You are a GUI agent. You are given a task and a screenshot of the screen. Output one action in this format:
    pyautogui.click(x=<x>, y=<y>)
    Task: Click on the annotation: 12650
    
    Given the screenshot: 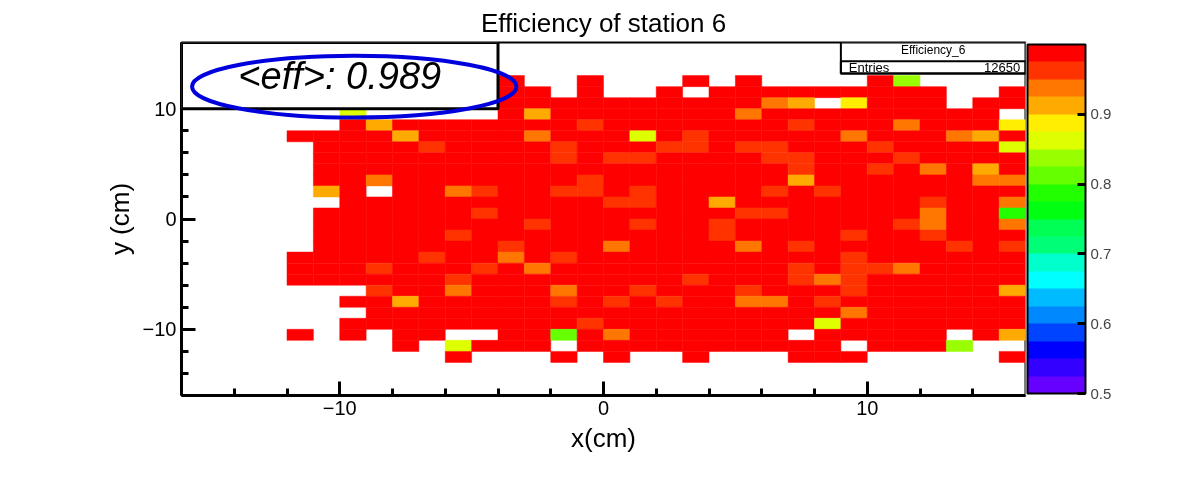 What is the action you would take?
    pyautogui.click(x=1002, y=67)
    